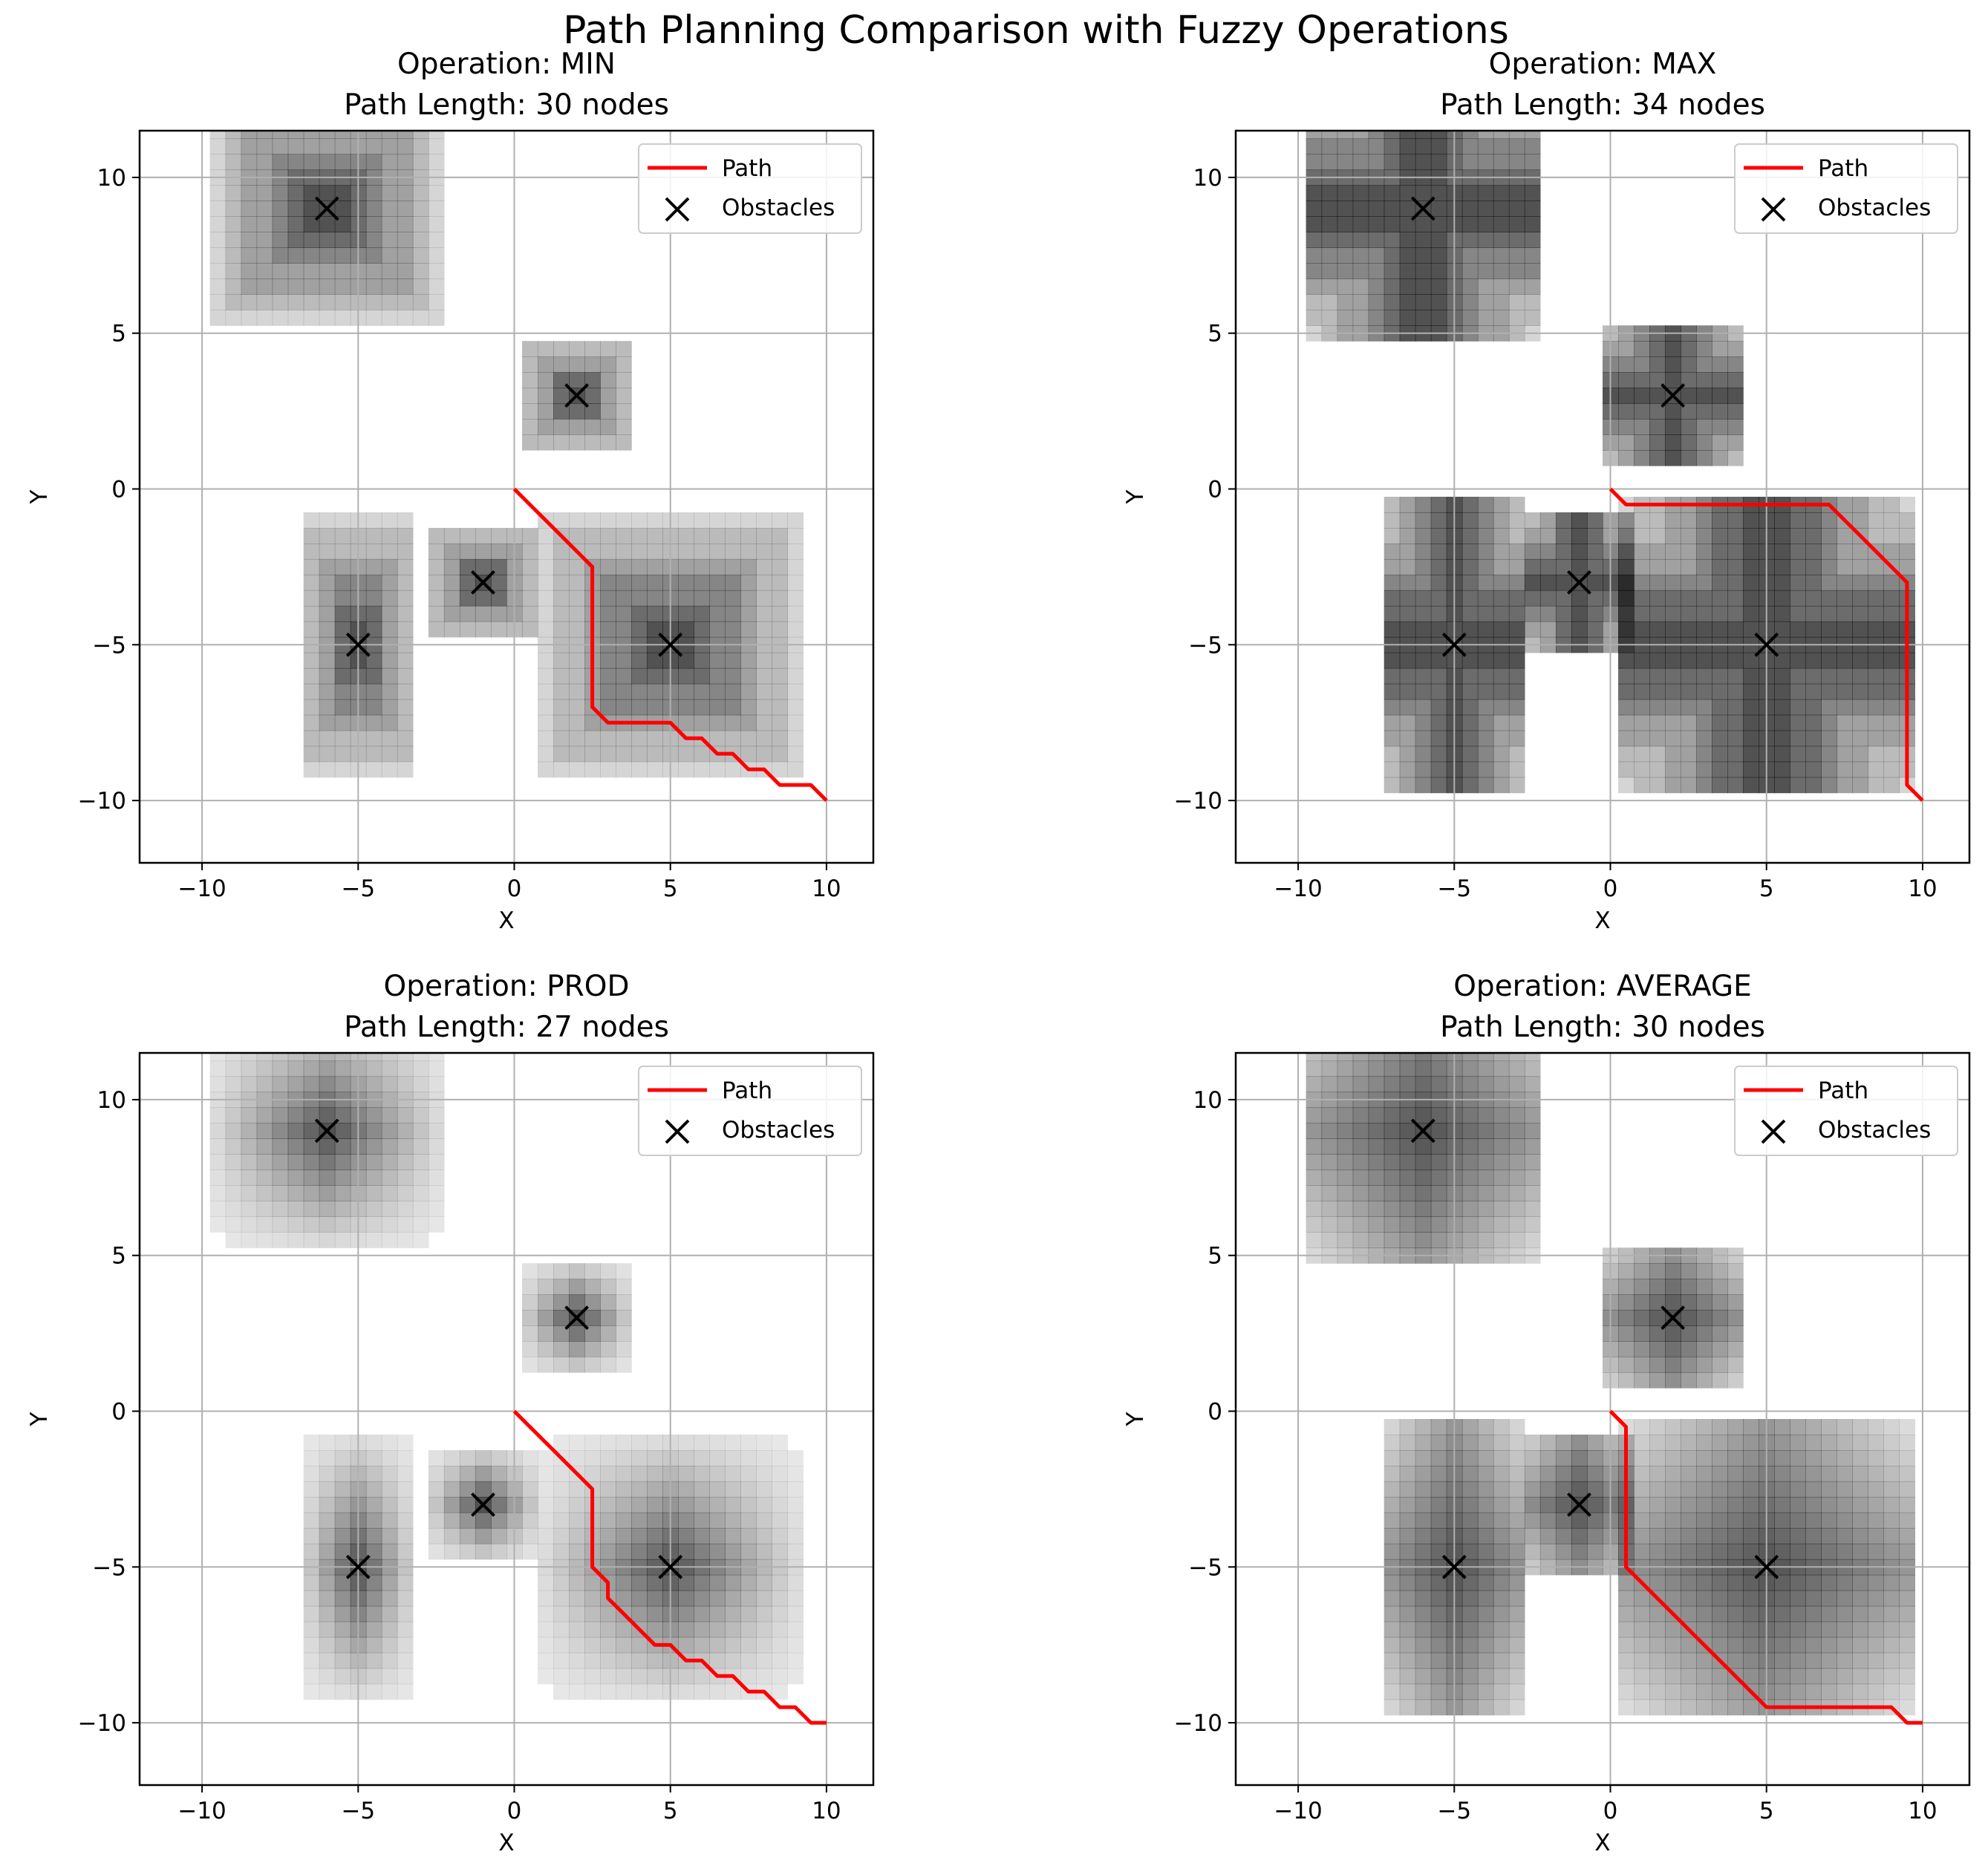  I want to click on y-tick-label: −10, so click(102, 801).